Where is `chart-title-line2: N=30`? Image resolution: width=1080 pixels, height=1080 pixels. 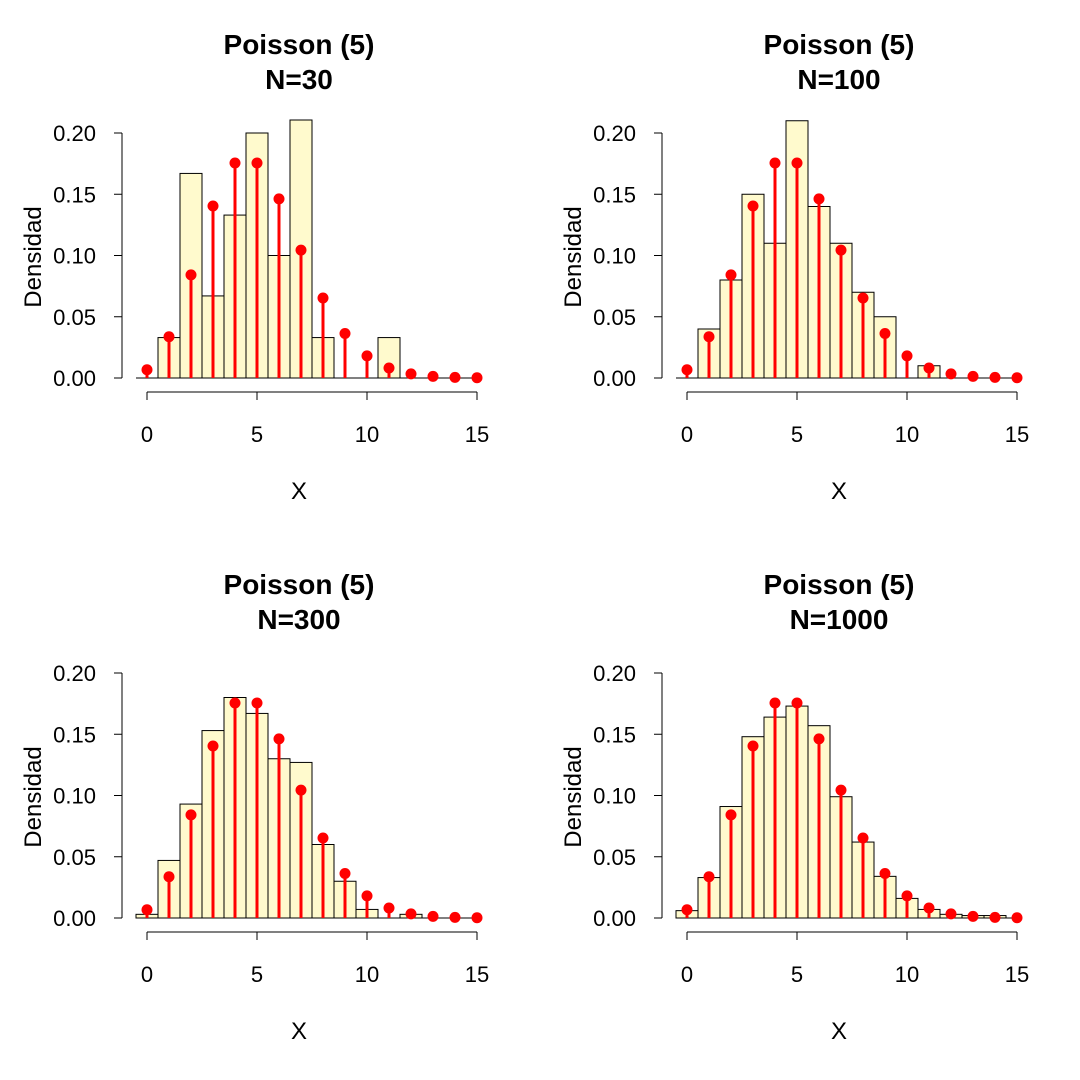
chart-title-line2: N=30 is located at coordinates (299, 79).